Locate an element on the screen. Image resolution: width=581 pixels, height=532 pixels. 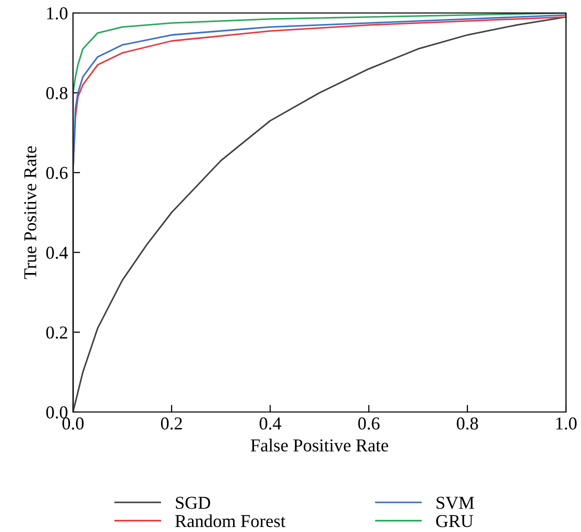
legend-label: Random Forest is located at coordinates (230, 521).